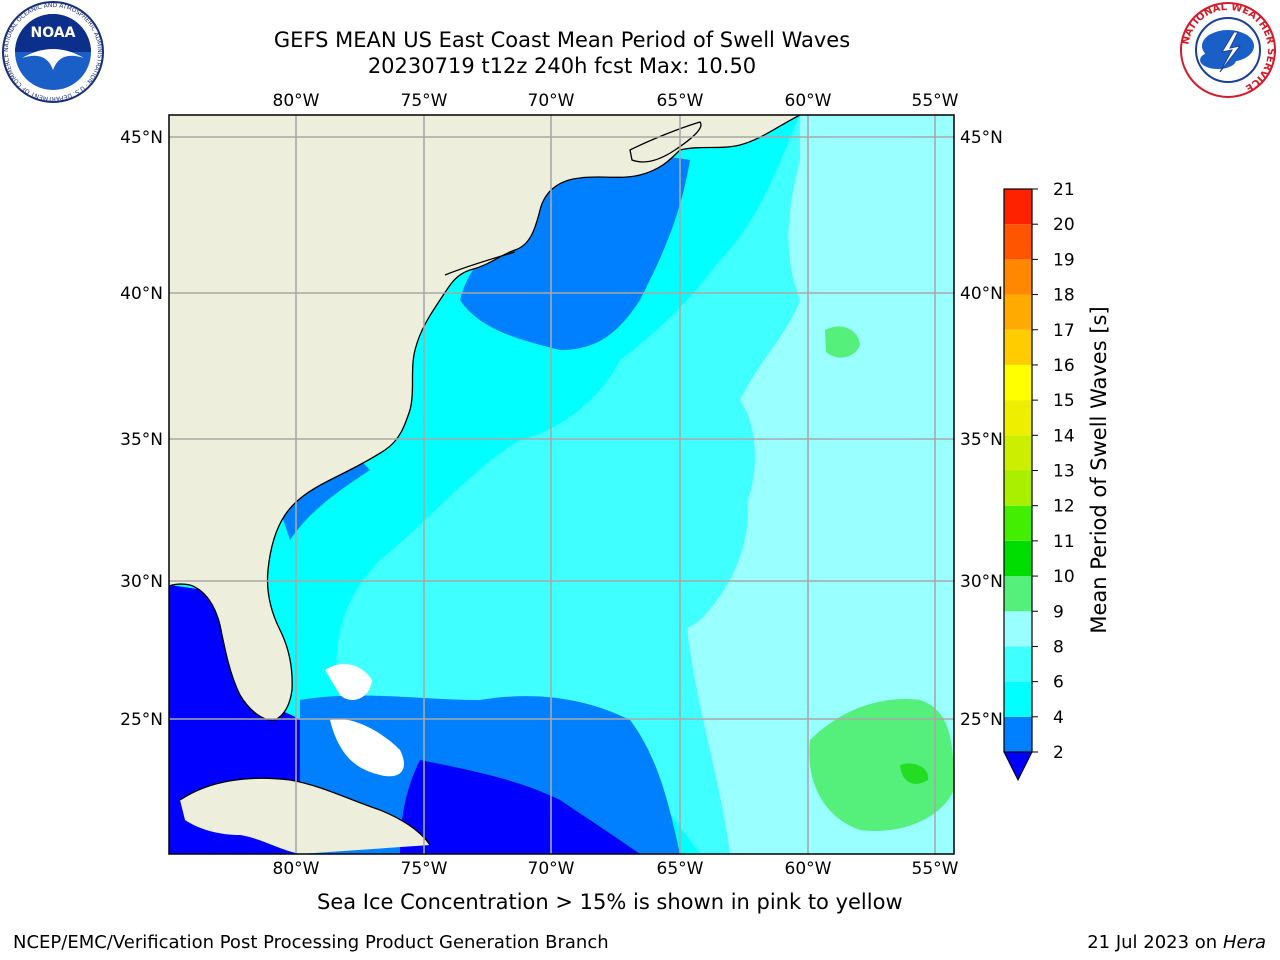  I want to click on swell-field-2-4-coastal, so click(325, 500).